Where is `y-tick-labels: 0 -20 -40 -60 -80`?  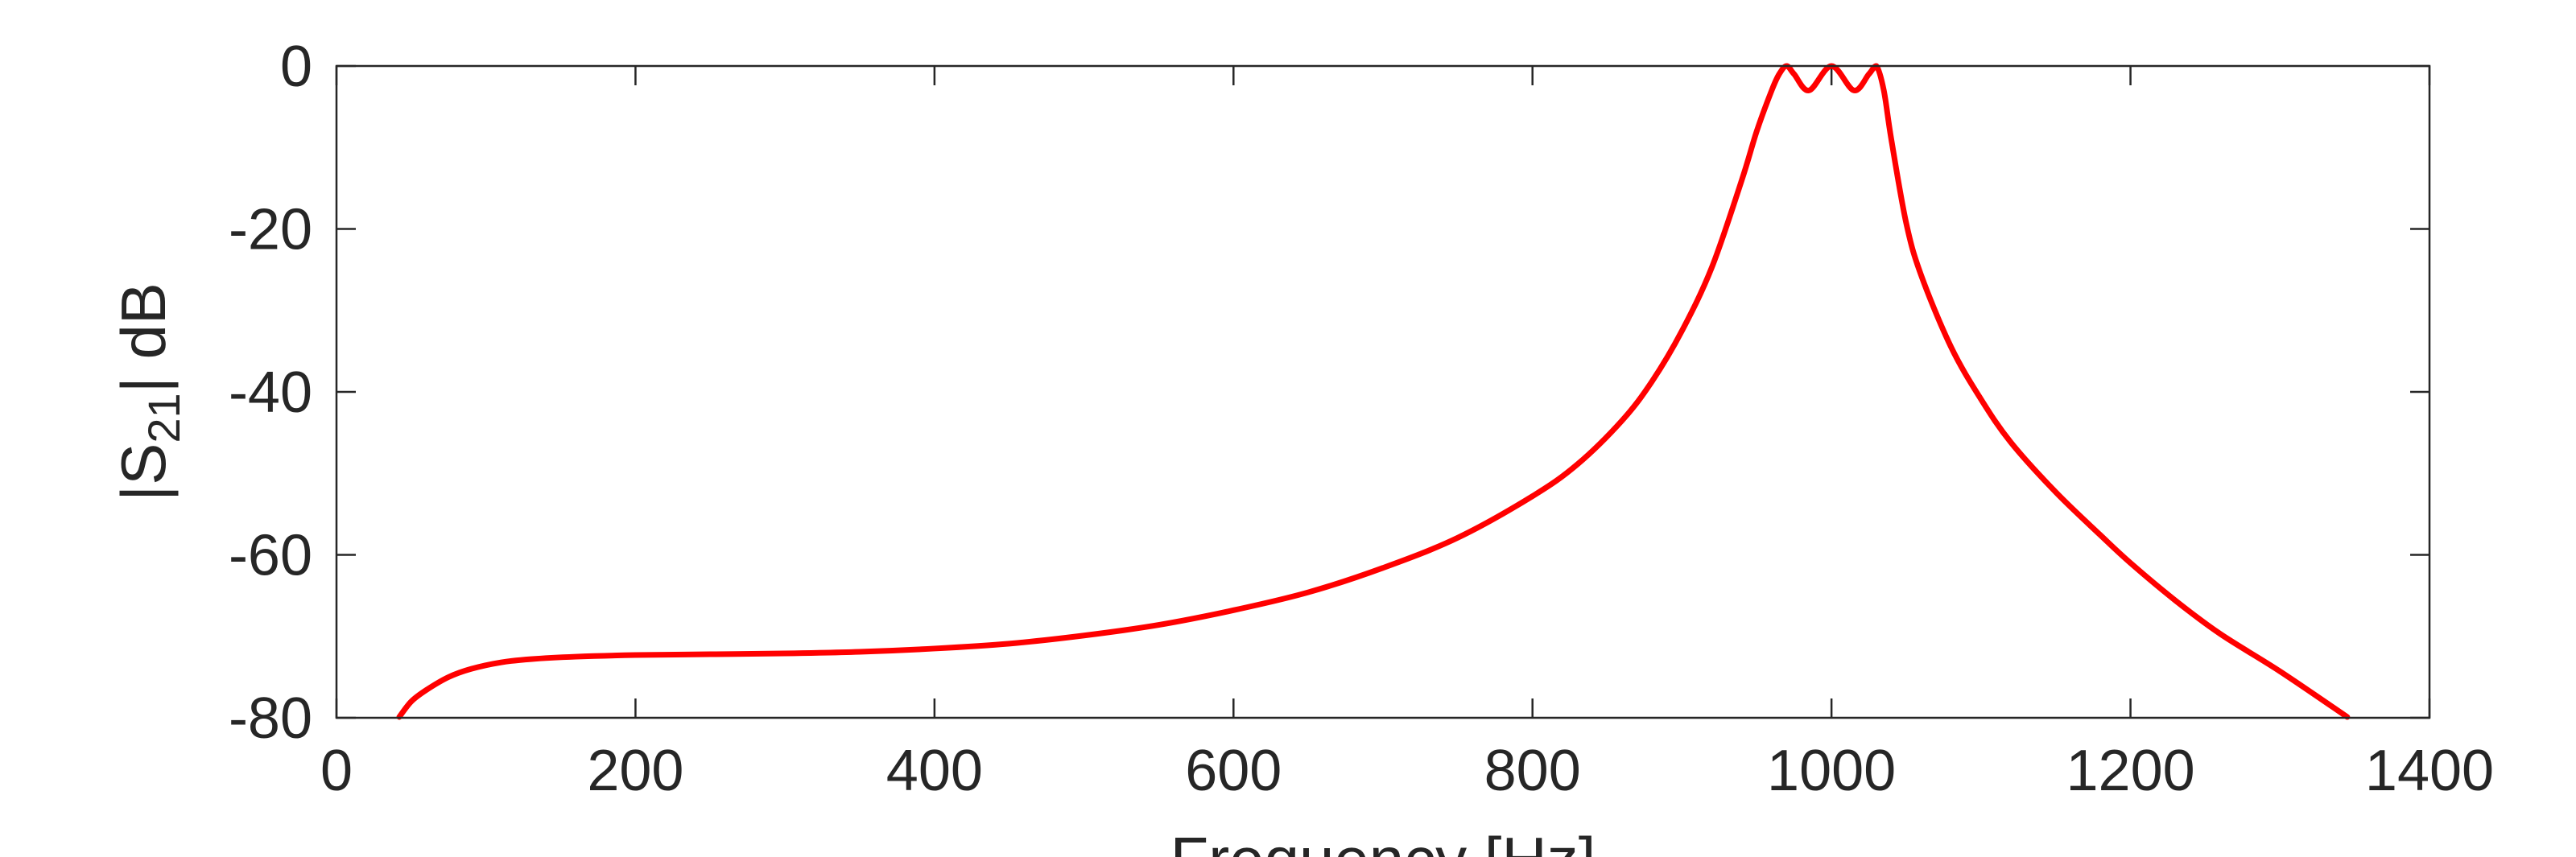
y-tick-labels: 0 -20 -40 -60 -80 is located at coordinates (270, 393).